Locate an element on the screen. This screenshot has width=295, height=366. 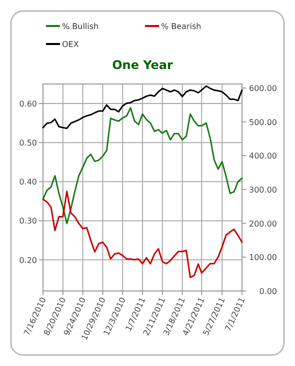
y2-tick-label: 500.00 is located at coordinates (263, 122).